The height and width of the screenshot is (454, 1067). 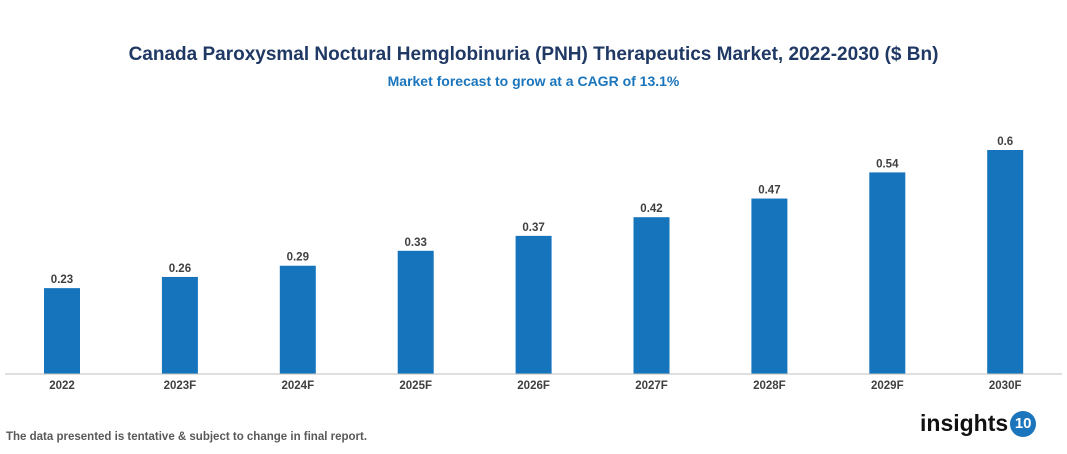 What do you see at coordinates (62, 280) in the screenshot?
I see `data-label: 0.23` at bounding box center [62, 280].